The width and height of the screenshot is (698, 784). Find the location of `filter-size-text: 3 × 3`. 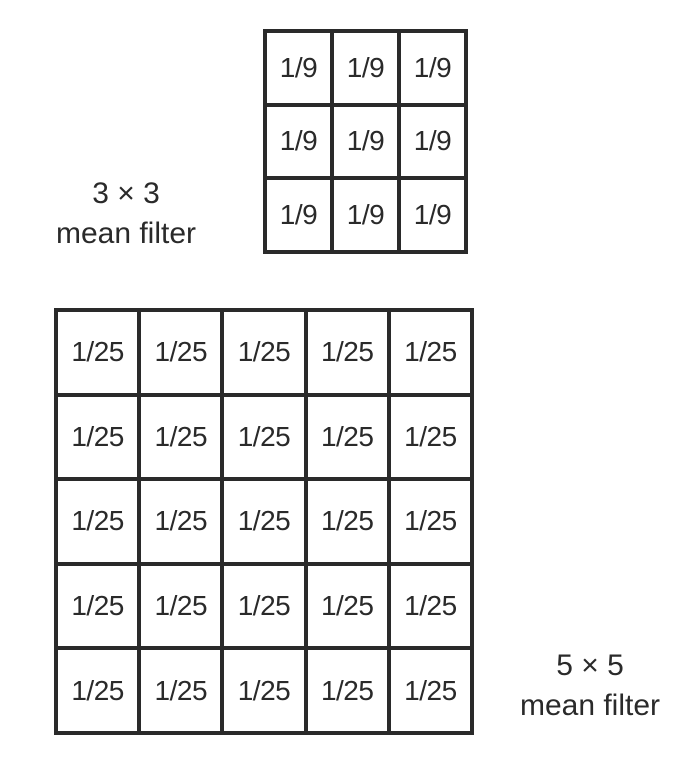

filter-size-text: 3 × 3 is located at coordinates (126, 193).